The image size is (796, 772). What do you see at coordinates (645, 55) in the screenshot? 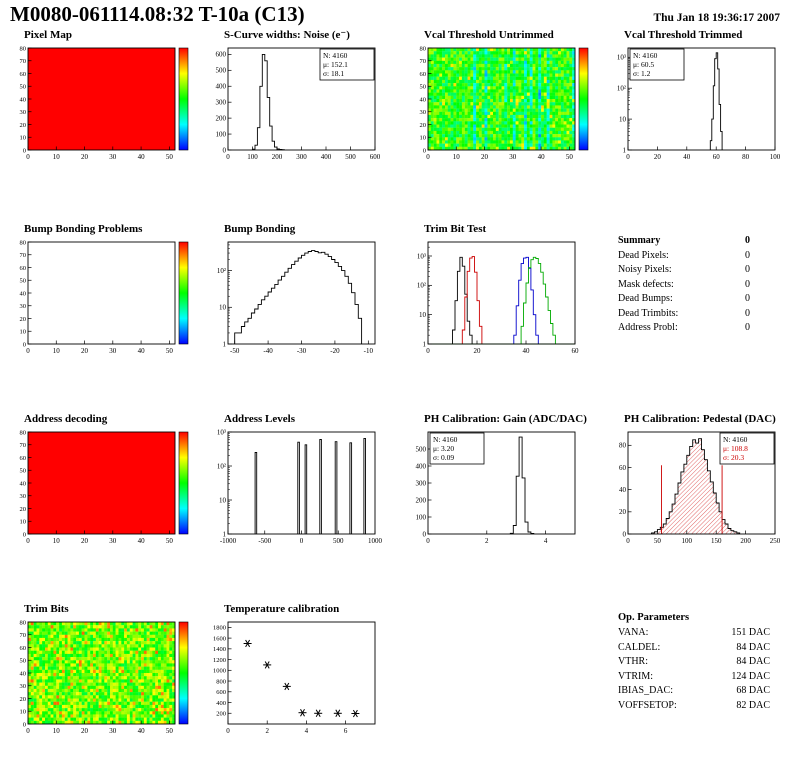
I see `svg-text: N: 4160` at bounding box center [645, 55].